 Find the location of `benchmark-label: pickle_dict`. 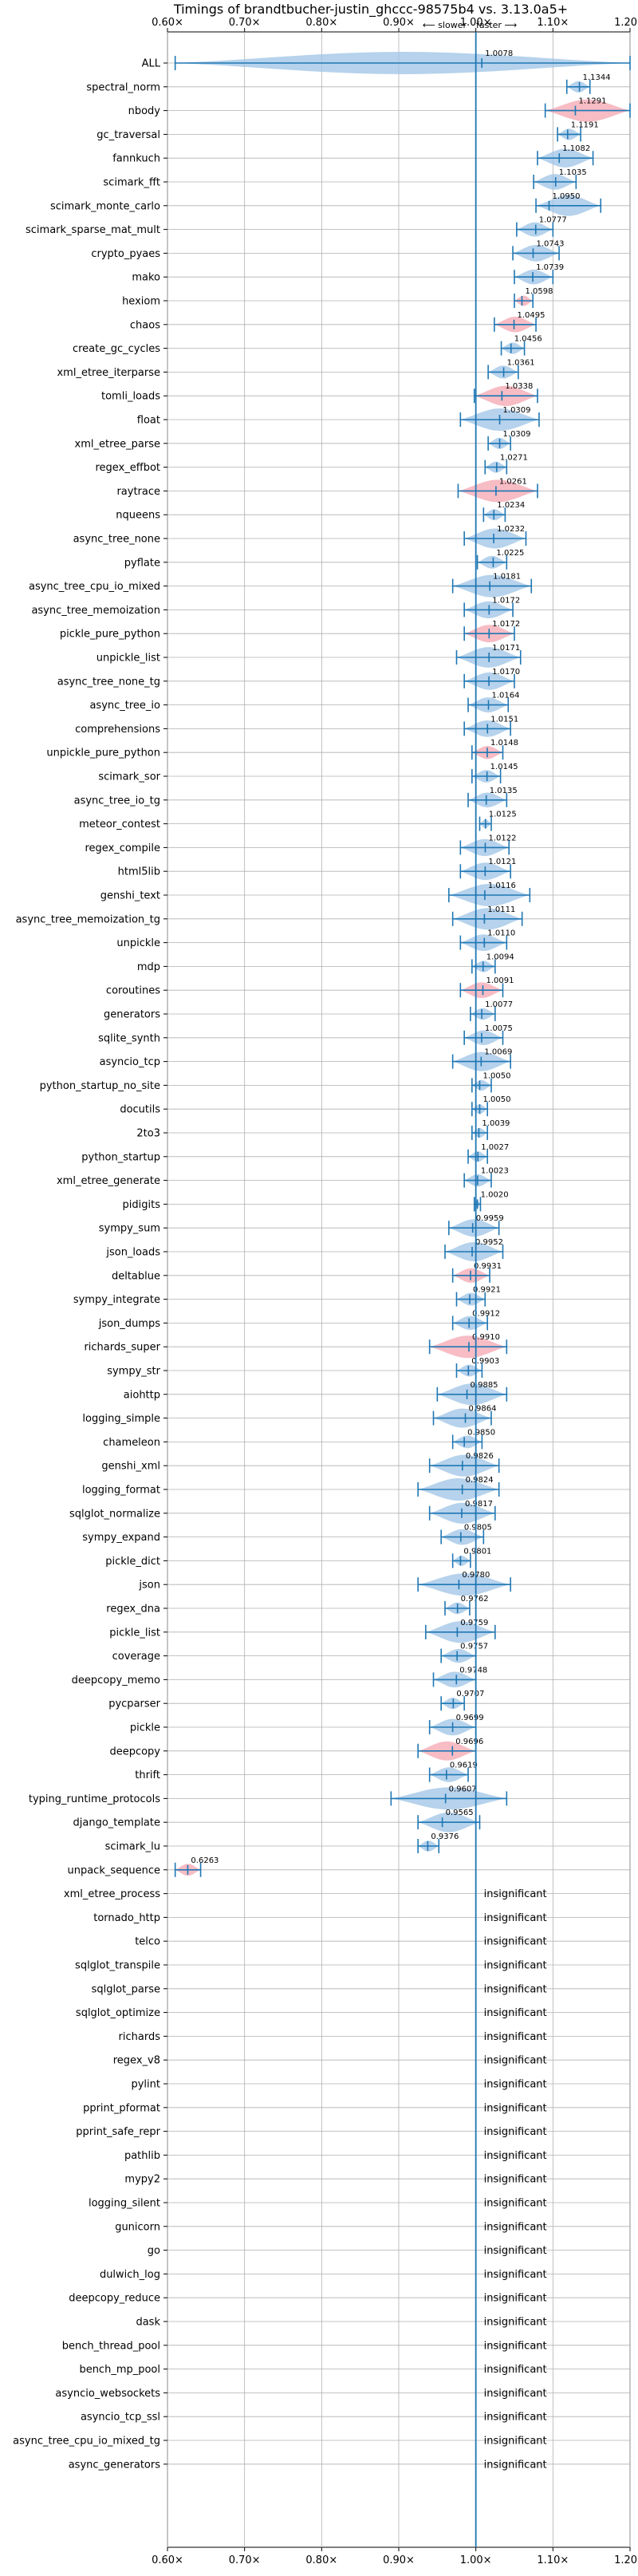

benchmark-label: pickle_dict is located at coordinates (133, 1562).